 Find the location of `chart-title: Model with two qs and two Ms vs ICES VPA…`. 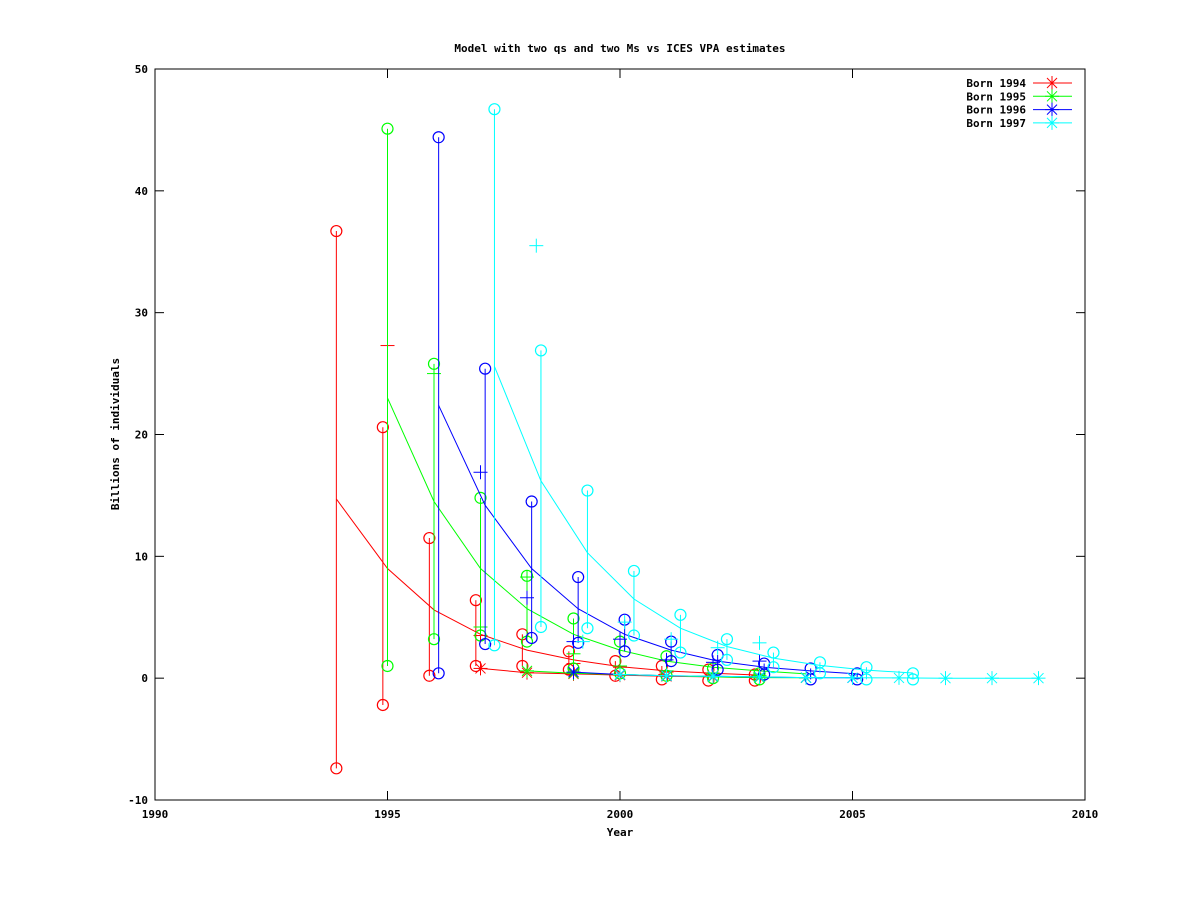

chart-title: Model with two qs and two Ms vs ICES VPA… is located at coordinates (619, 48).